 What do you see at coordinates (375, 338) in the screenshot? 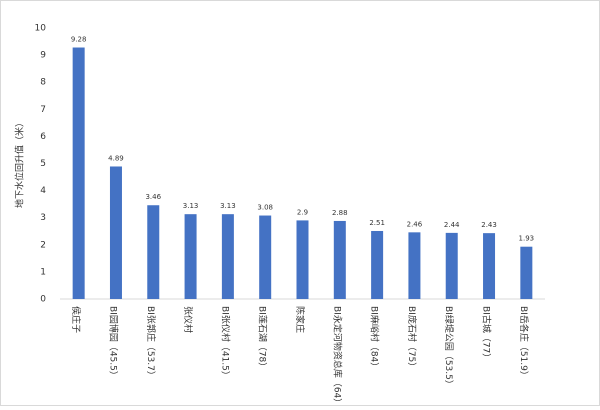
I see `x-tick-label: BI麻峪村（84）` at bounding box center [375, 338].